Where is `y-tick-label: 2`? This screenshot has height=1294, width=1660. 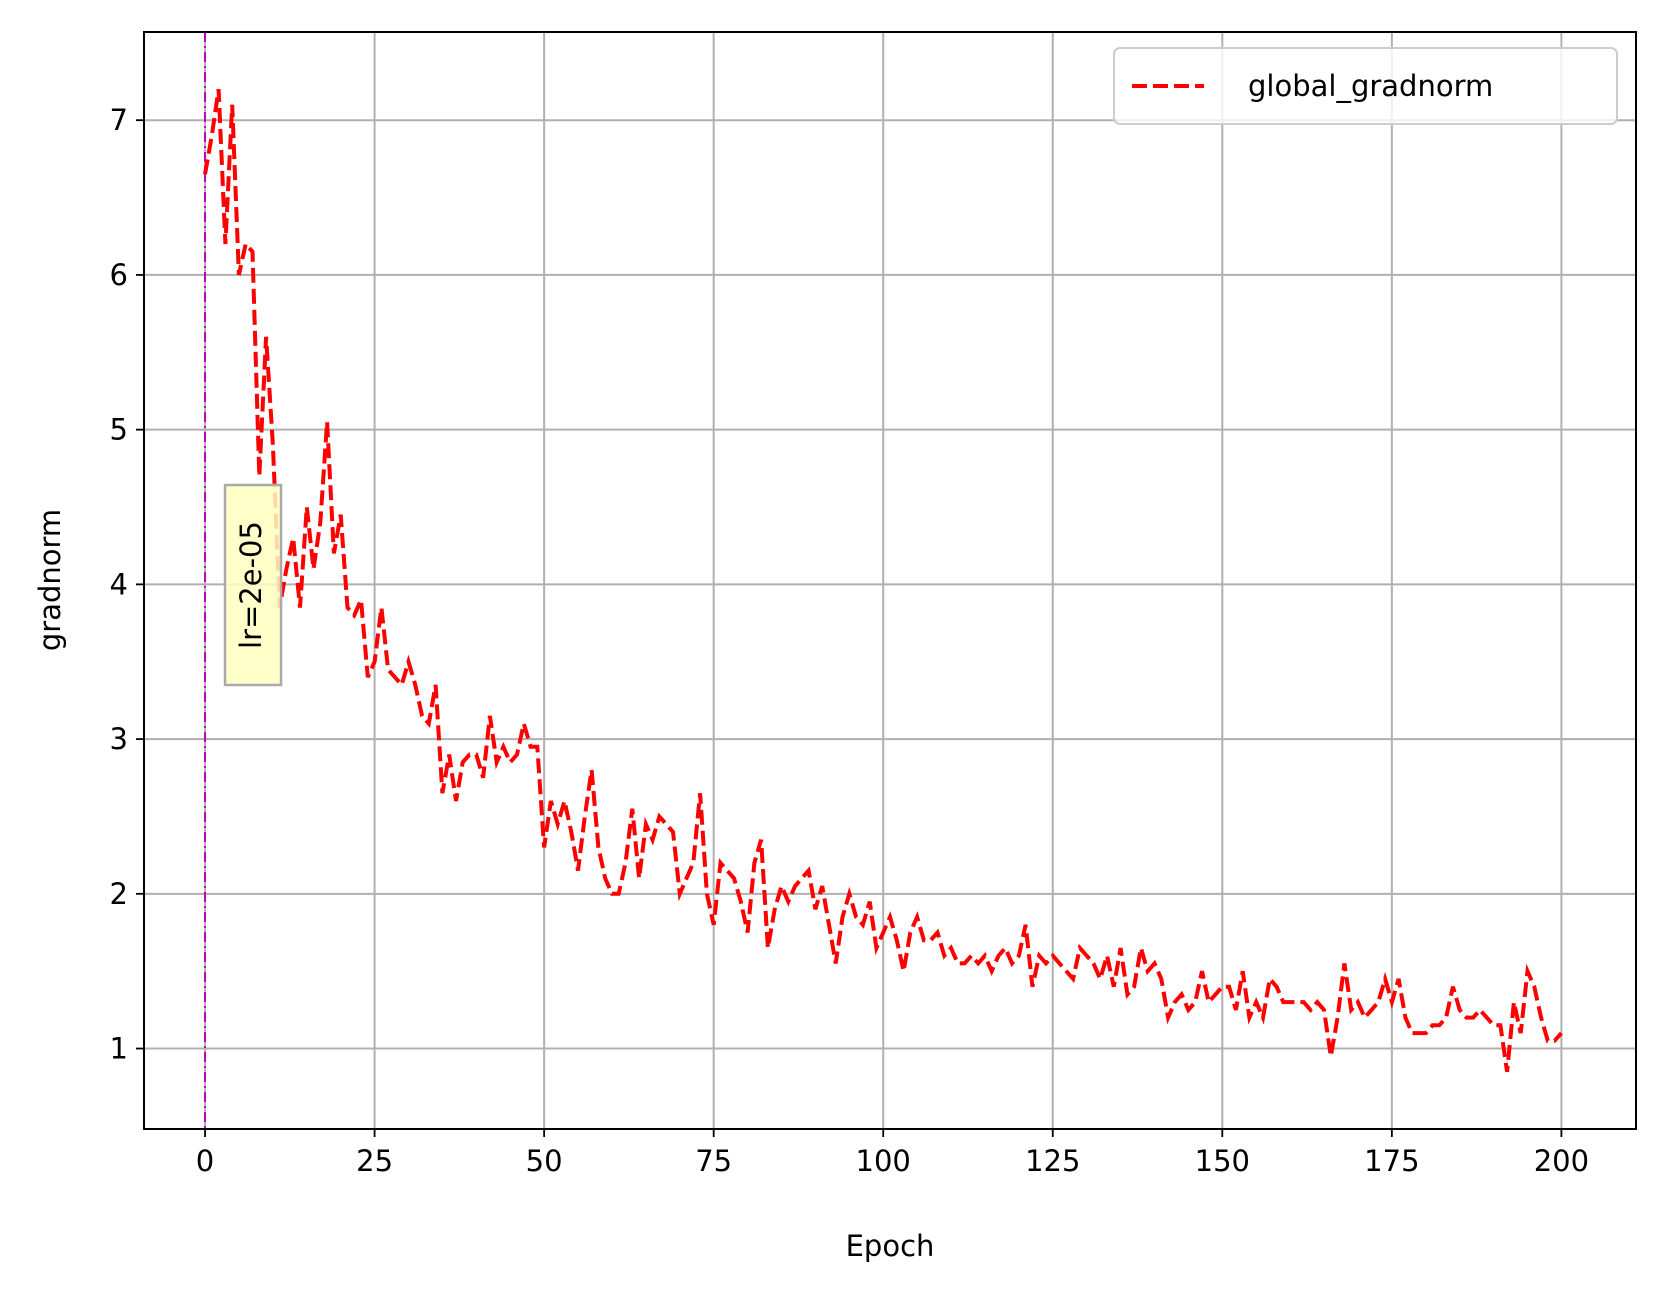 y-tick-label: 2 is located at coordinates (119, 894).